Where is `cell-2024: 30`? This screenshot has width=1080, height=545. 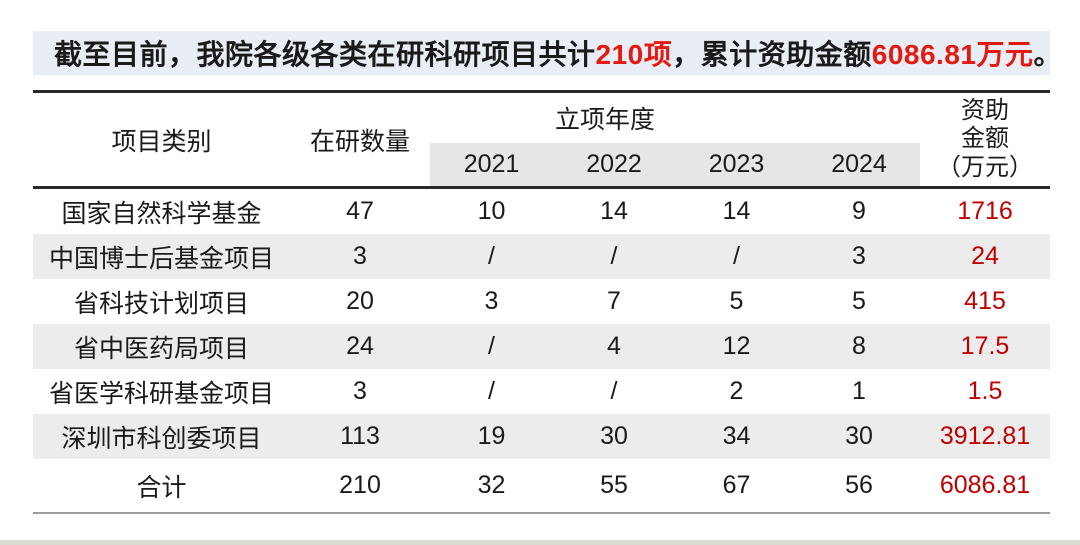 cell-2024: 30 is located at coordinates (859, 436).